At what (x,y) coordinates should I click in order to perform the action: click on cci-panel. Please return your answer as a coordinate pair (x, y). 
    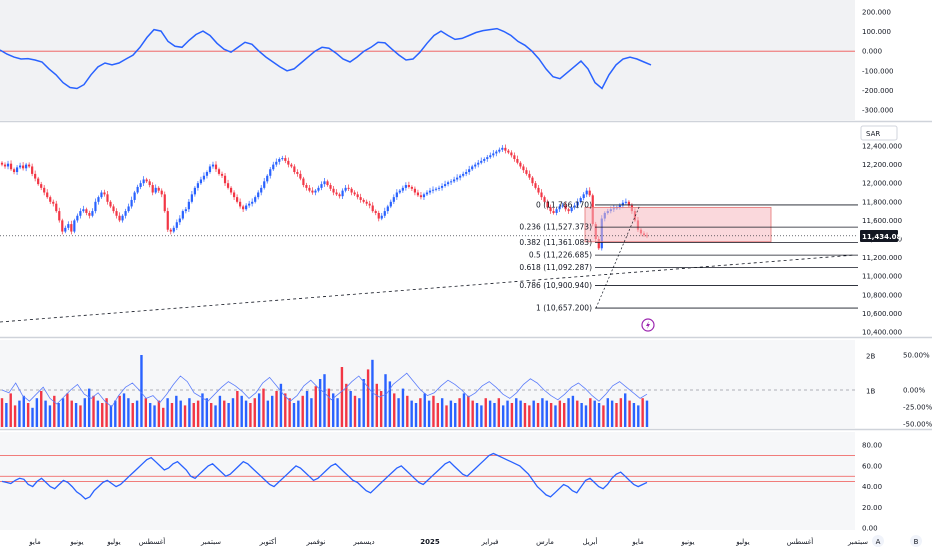
    Looking at the image, I should click on (427, 58).